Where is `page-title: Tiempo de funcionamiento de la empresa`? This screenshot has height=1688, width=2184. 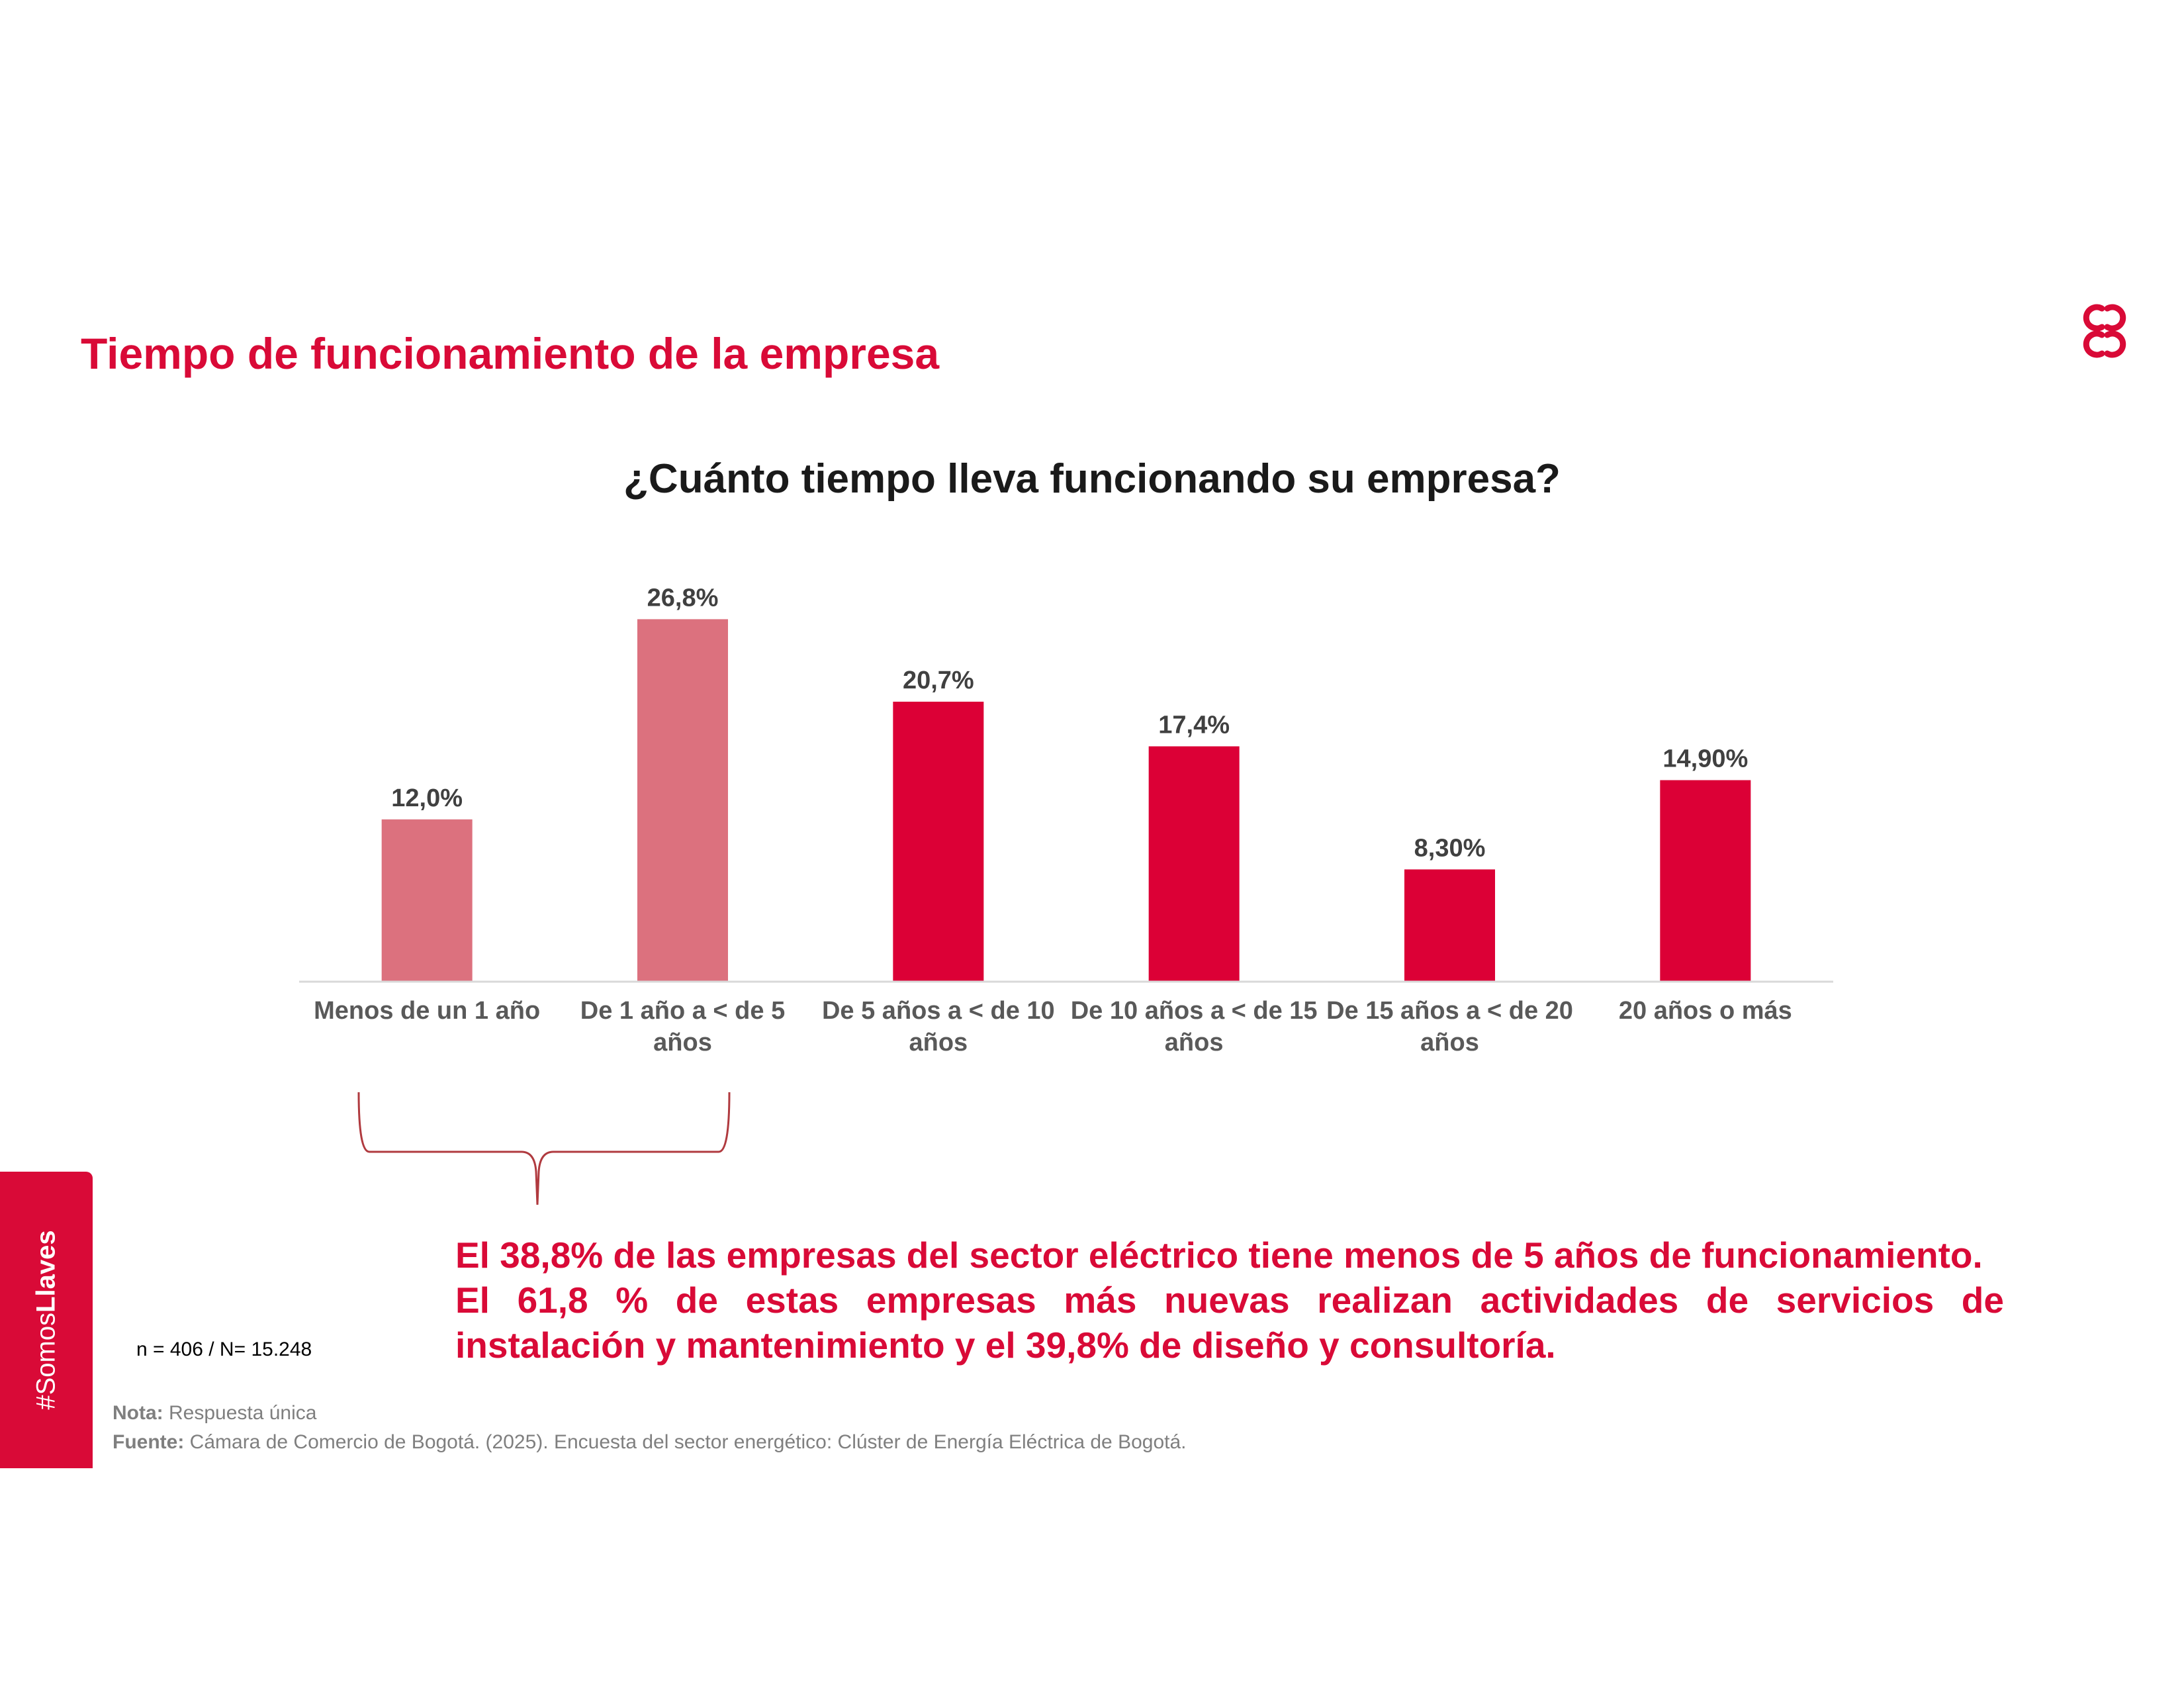
page-title: Tiempo de funcionamiento de la empresa is located at coordinates (510, 353).